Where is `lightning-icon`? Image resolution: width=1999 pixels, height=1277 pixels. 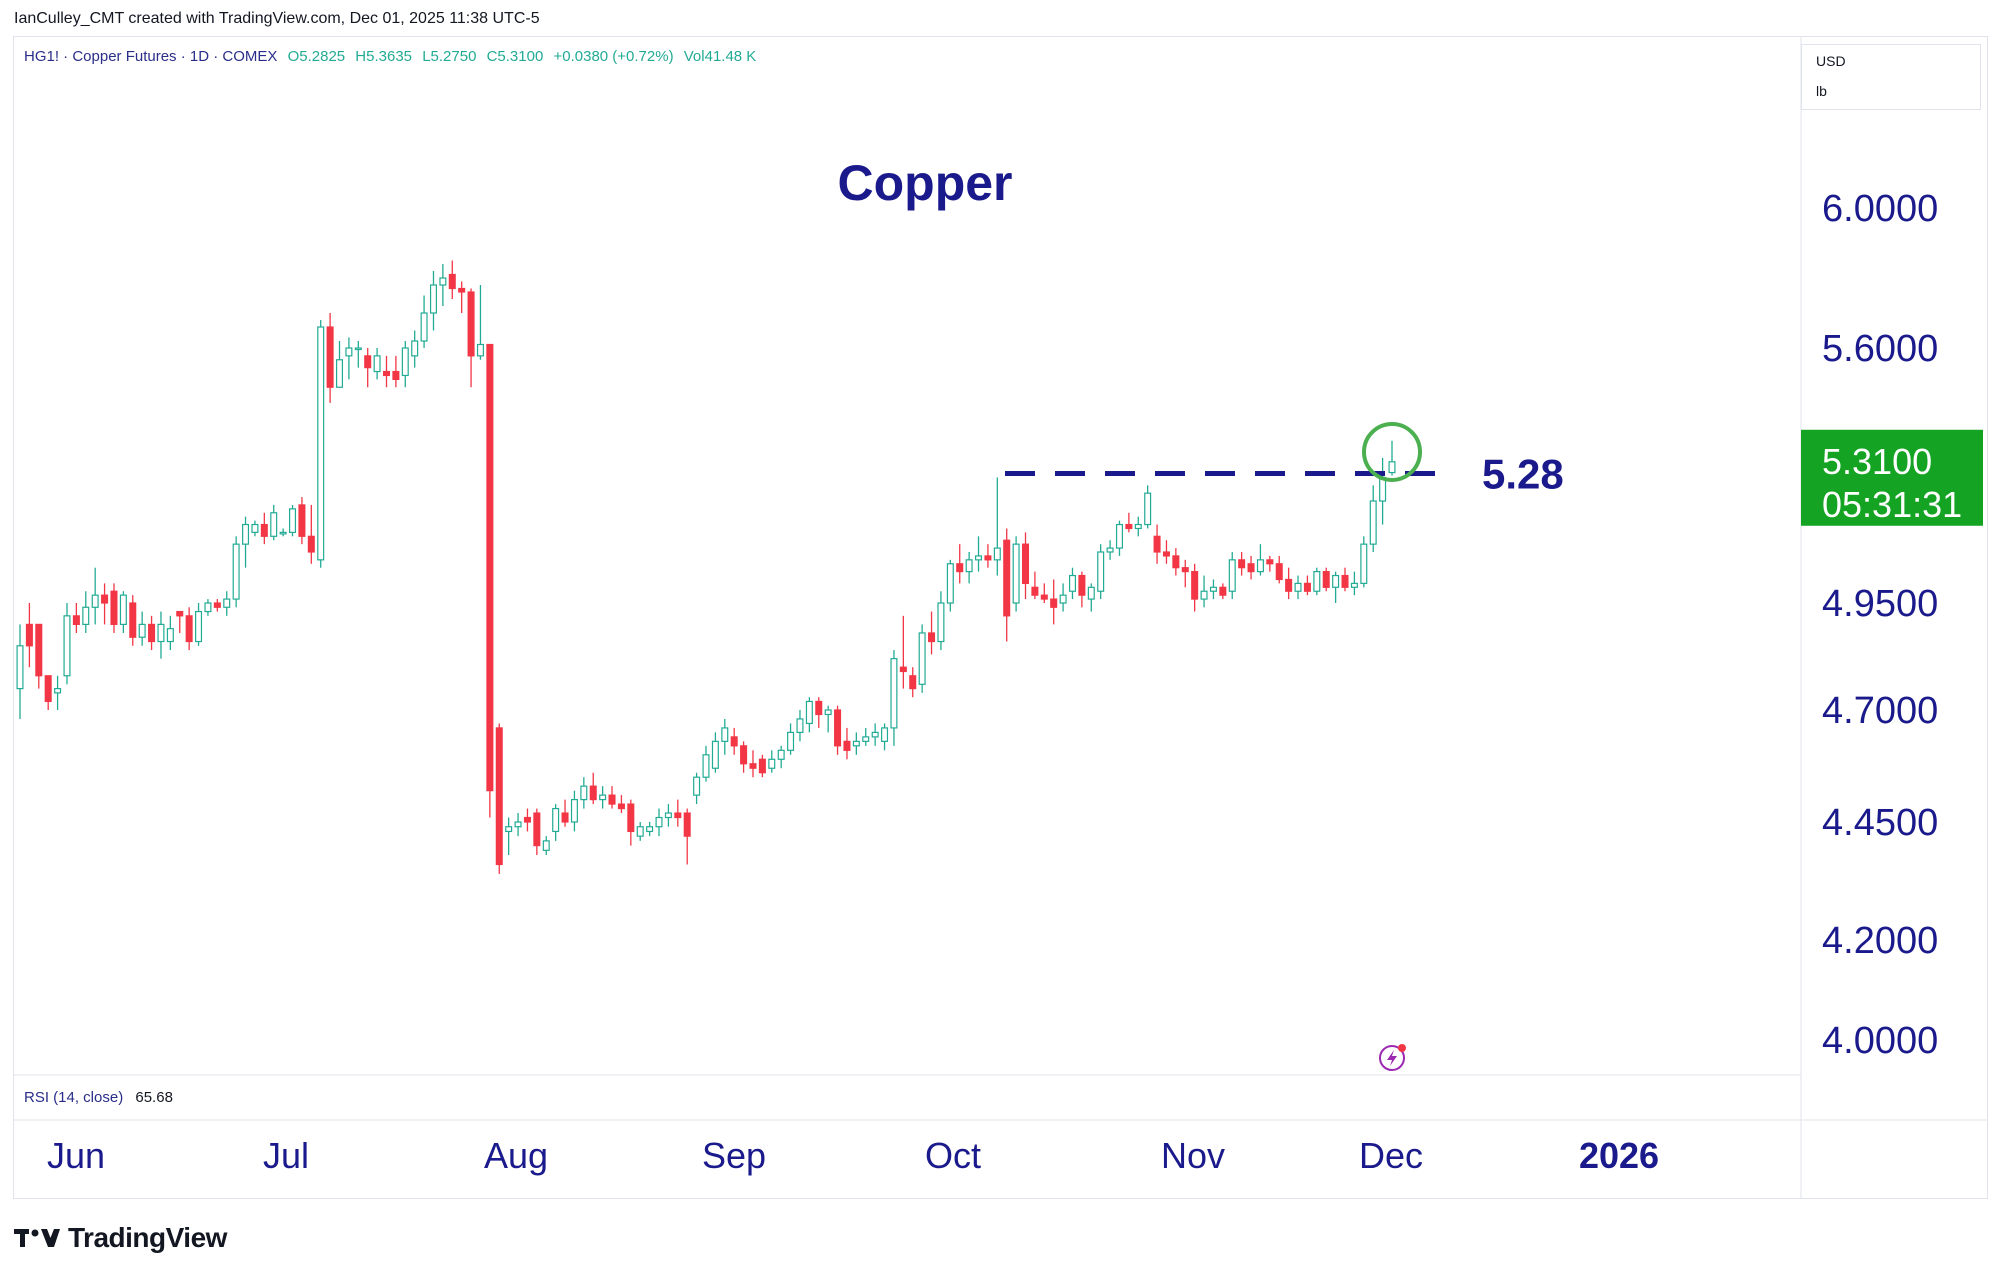
lightning-icon is located at coordinates (1392, 1058).